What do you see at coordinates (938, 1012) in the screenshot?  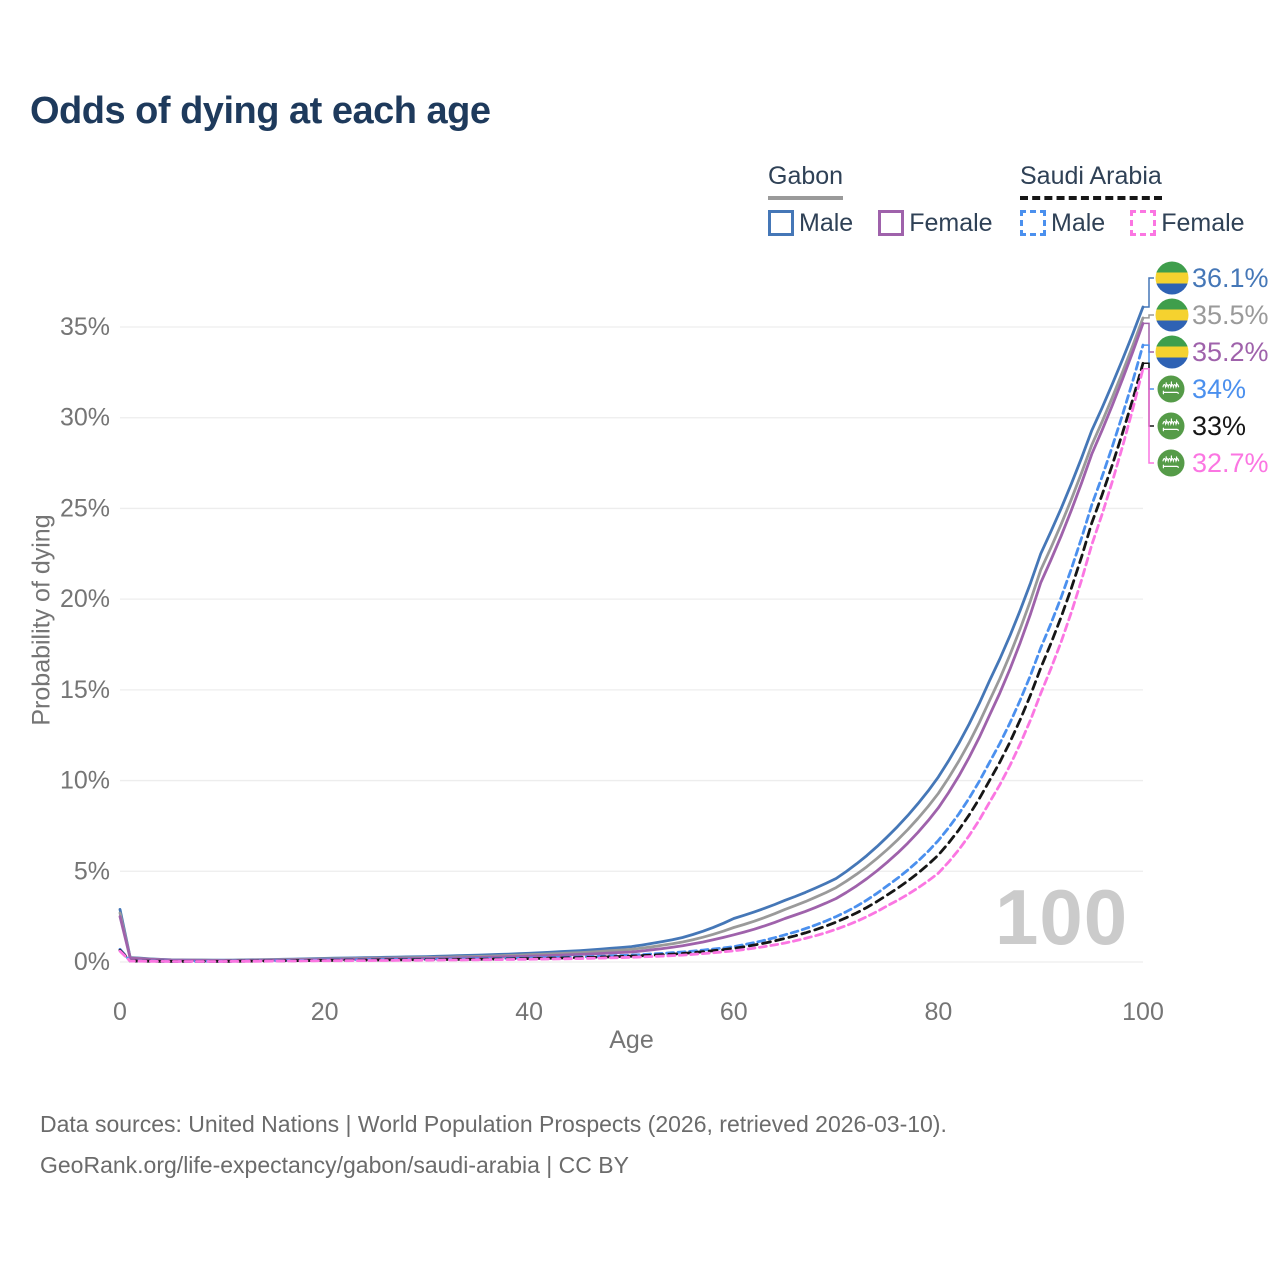 I see `x-tick-label: 80` at bounding box center [938, 1012].